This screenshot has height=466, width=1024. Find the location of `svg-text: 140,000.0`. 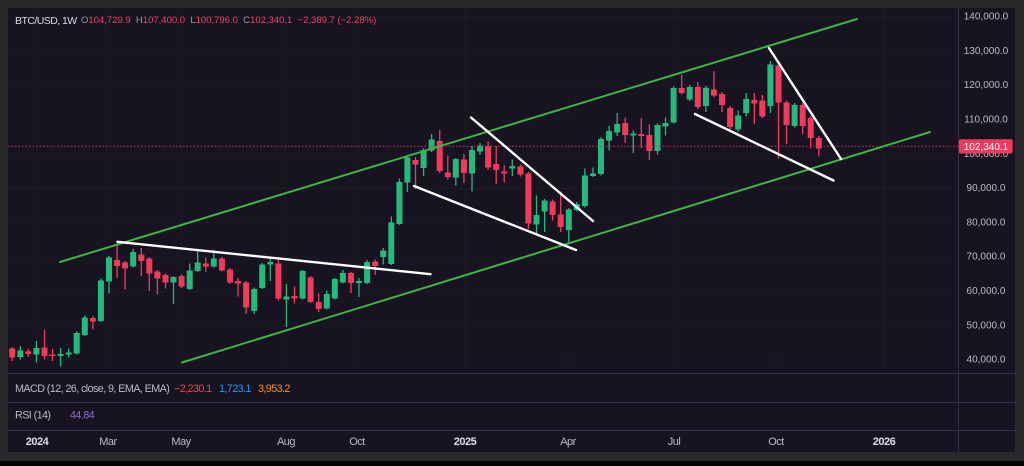

svg-text: 140,000.0 is located at coordinates (986, 17).